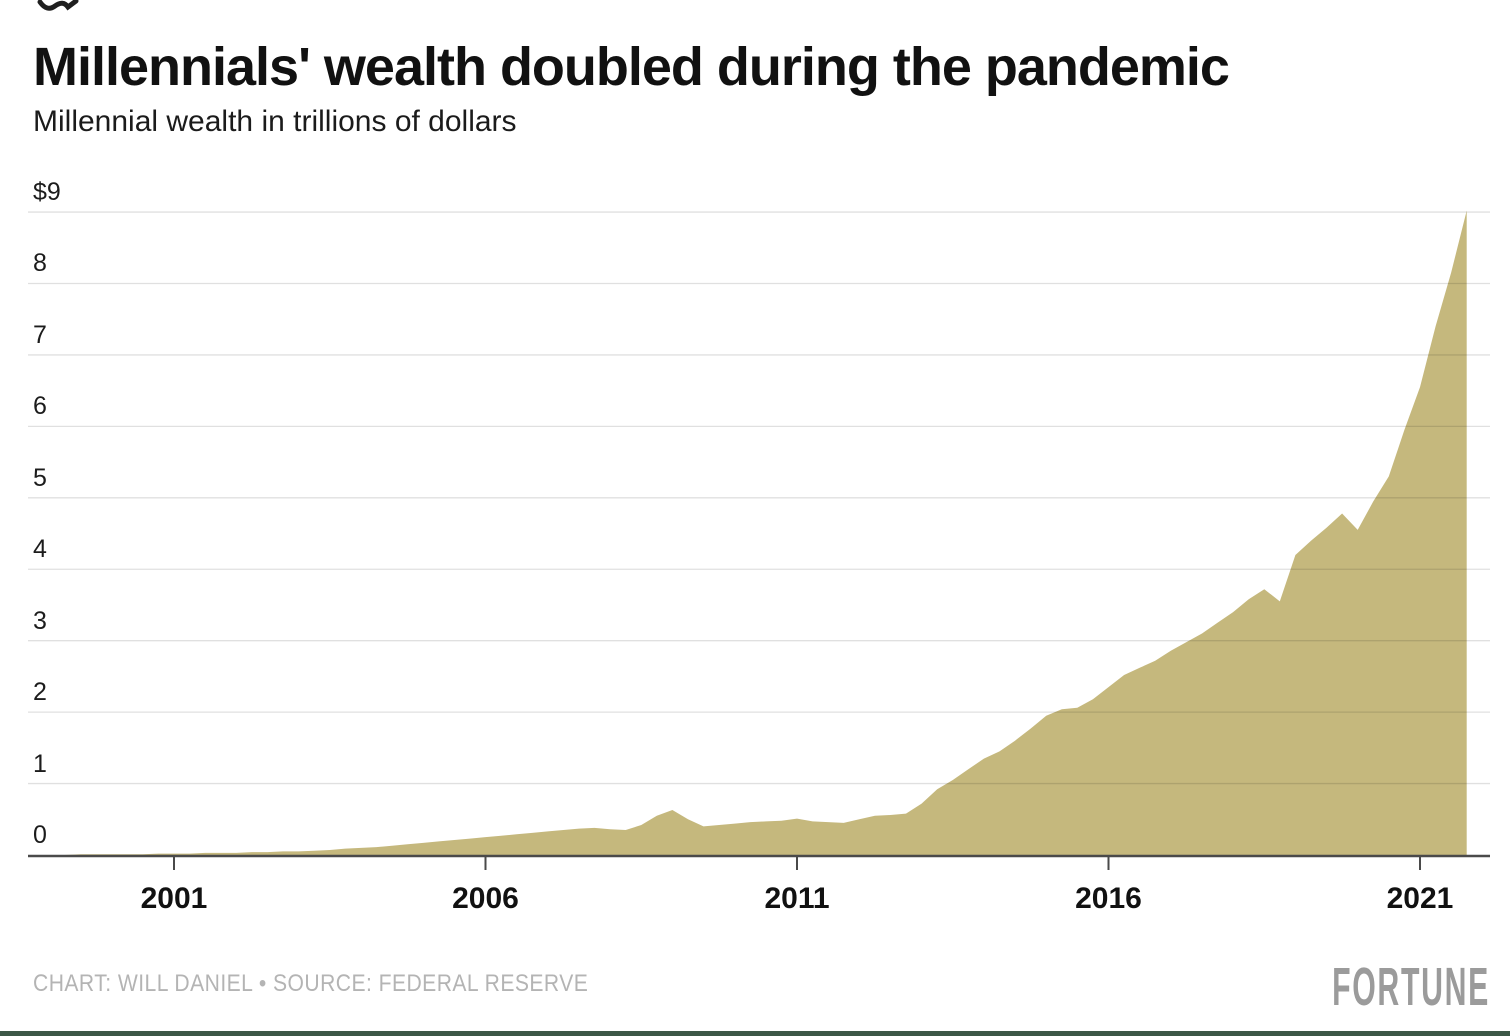 This screenshot has width=1510, height=1036. I want to click on x-axis-label-2001: 2001, so click(174, 898).